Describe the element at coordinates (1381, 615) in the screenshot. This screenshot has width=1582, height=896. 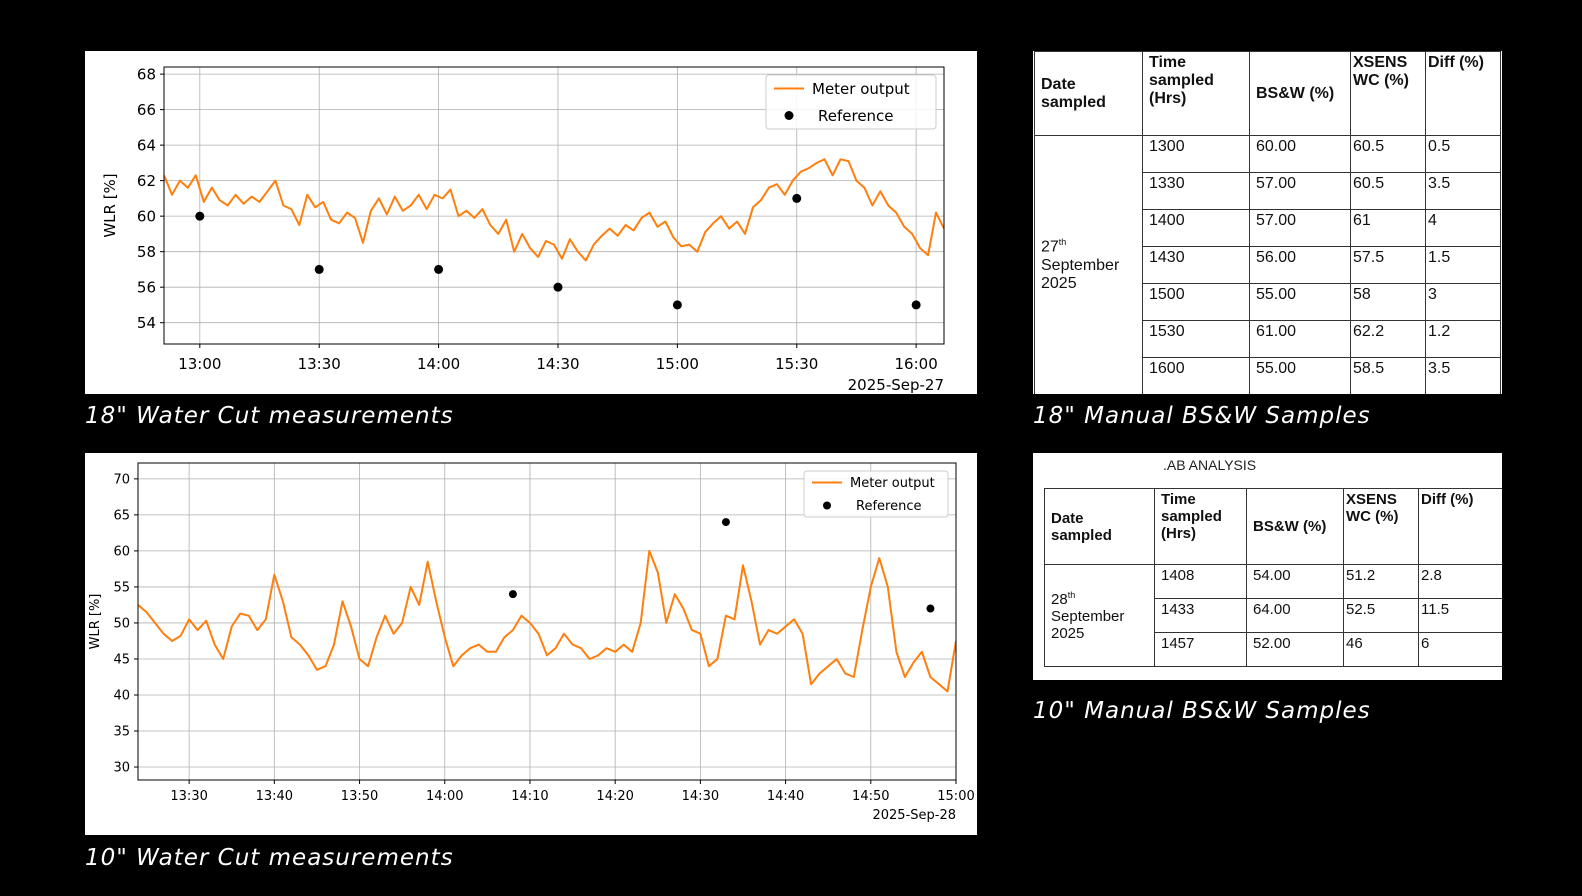
I see `xsens-cell: 52.5` at that location.